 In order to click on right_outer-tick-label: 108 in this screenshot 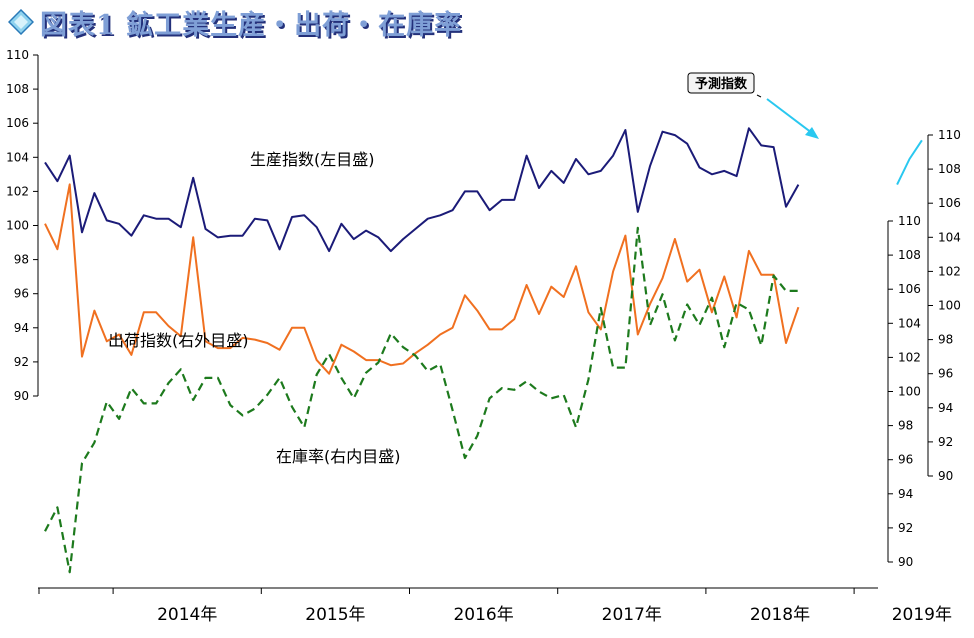, I will do `click(949, 169)`.